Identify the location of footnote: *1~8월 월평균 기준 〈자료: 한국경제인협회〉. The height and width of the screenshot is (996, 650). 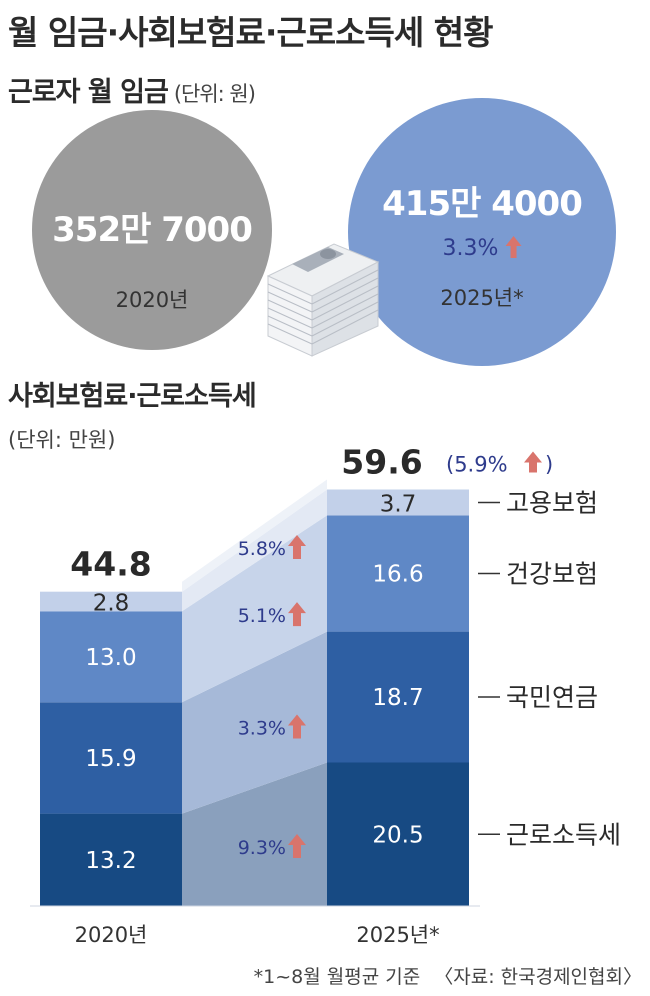
(448, 975).